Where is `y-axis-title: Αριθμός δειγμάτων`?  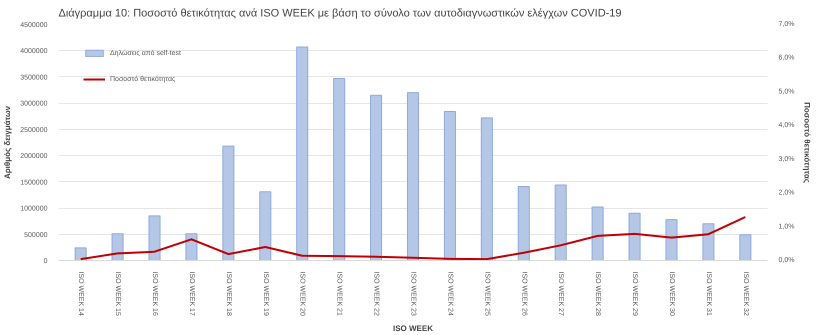 y-axis-title: Αριθμός δειγμάτων is located at coordinates (7, 142).